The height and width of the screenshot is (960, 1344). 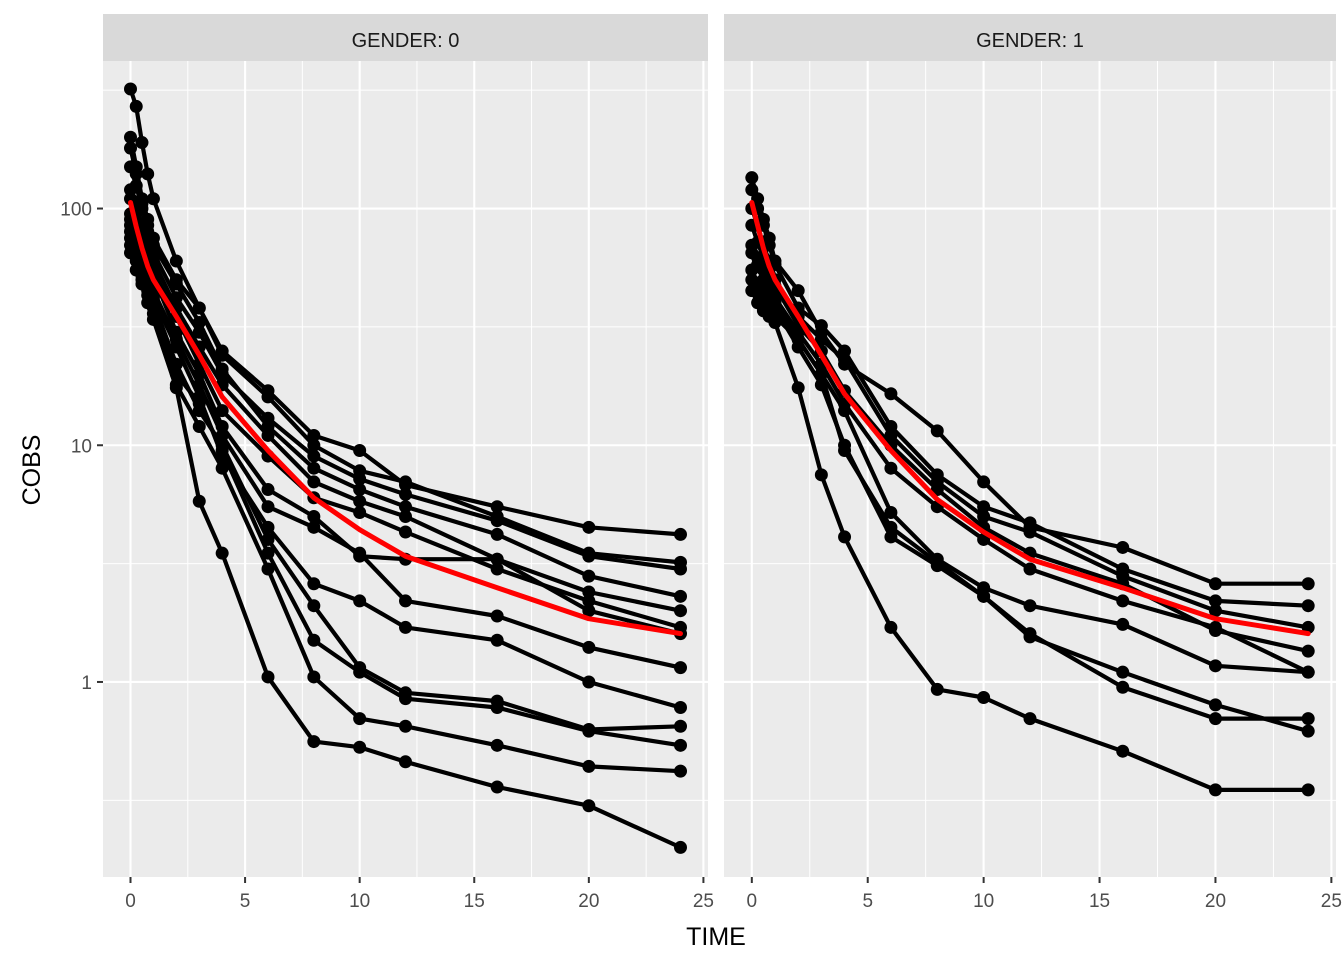 I want to click on x-axis-title: TIME, so click(x=716, y=937).